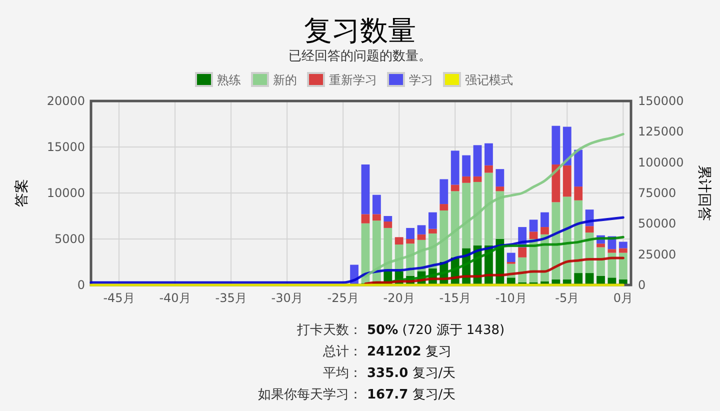 Image resolution: width=720 pixels, height=411 pixels. Describe the element at coordinates (119, 298) in the screenshot. I see `x-tick-label: -45月` at that location.